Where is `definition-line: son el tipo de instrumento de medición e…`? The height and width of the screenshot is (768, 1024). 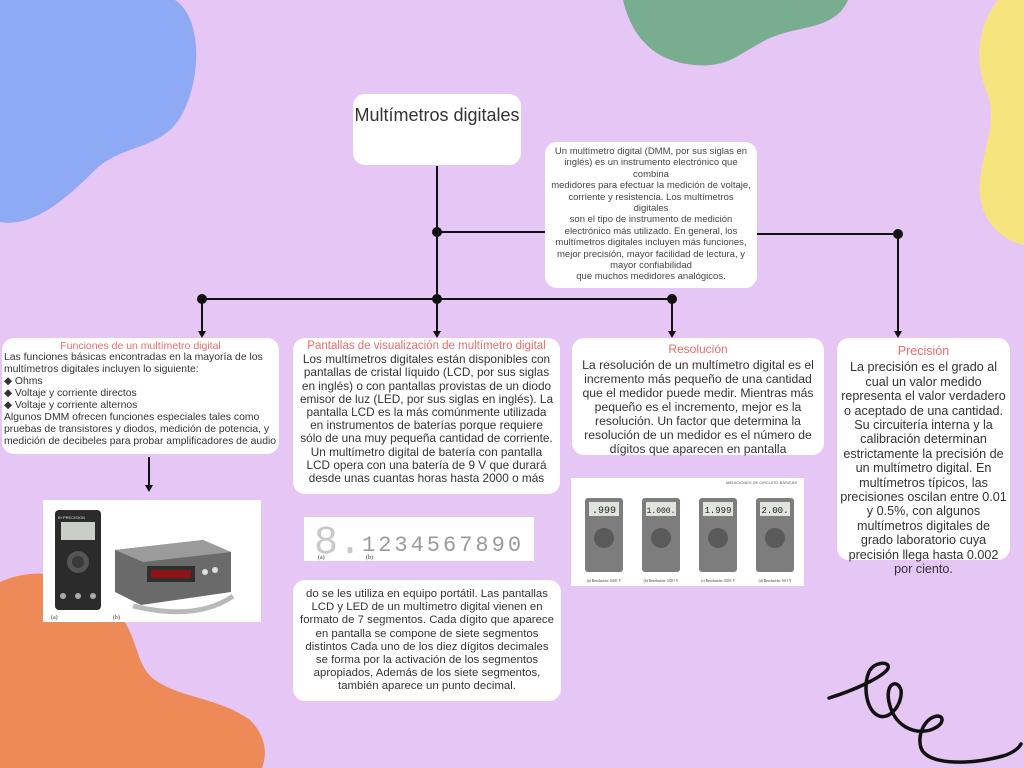 definition-line: son el tipo de instrumento de medición e… is located at coordinates (651, 243).